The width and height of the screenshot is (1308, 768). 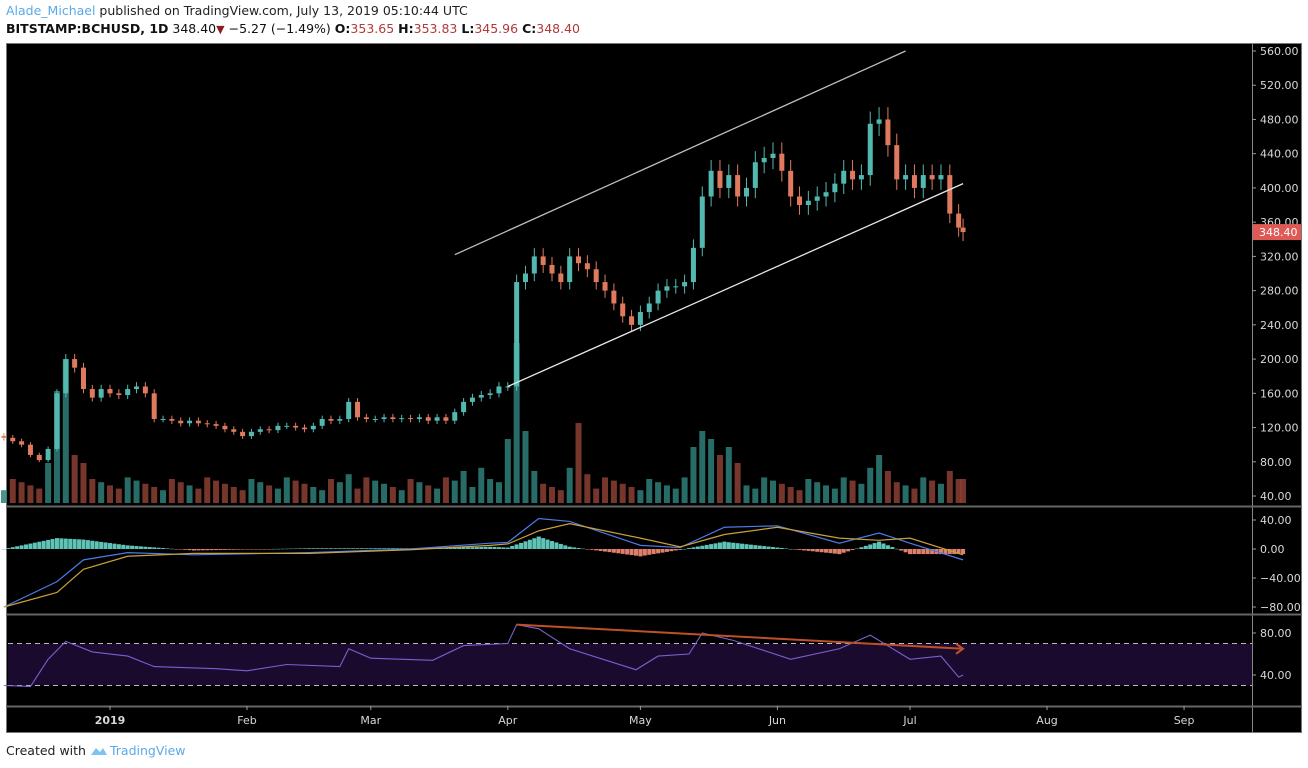 I want to click on x-tick-label: Sep, so click(x=1184, y=720).